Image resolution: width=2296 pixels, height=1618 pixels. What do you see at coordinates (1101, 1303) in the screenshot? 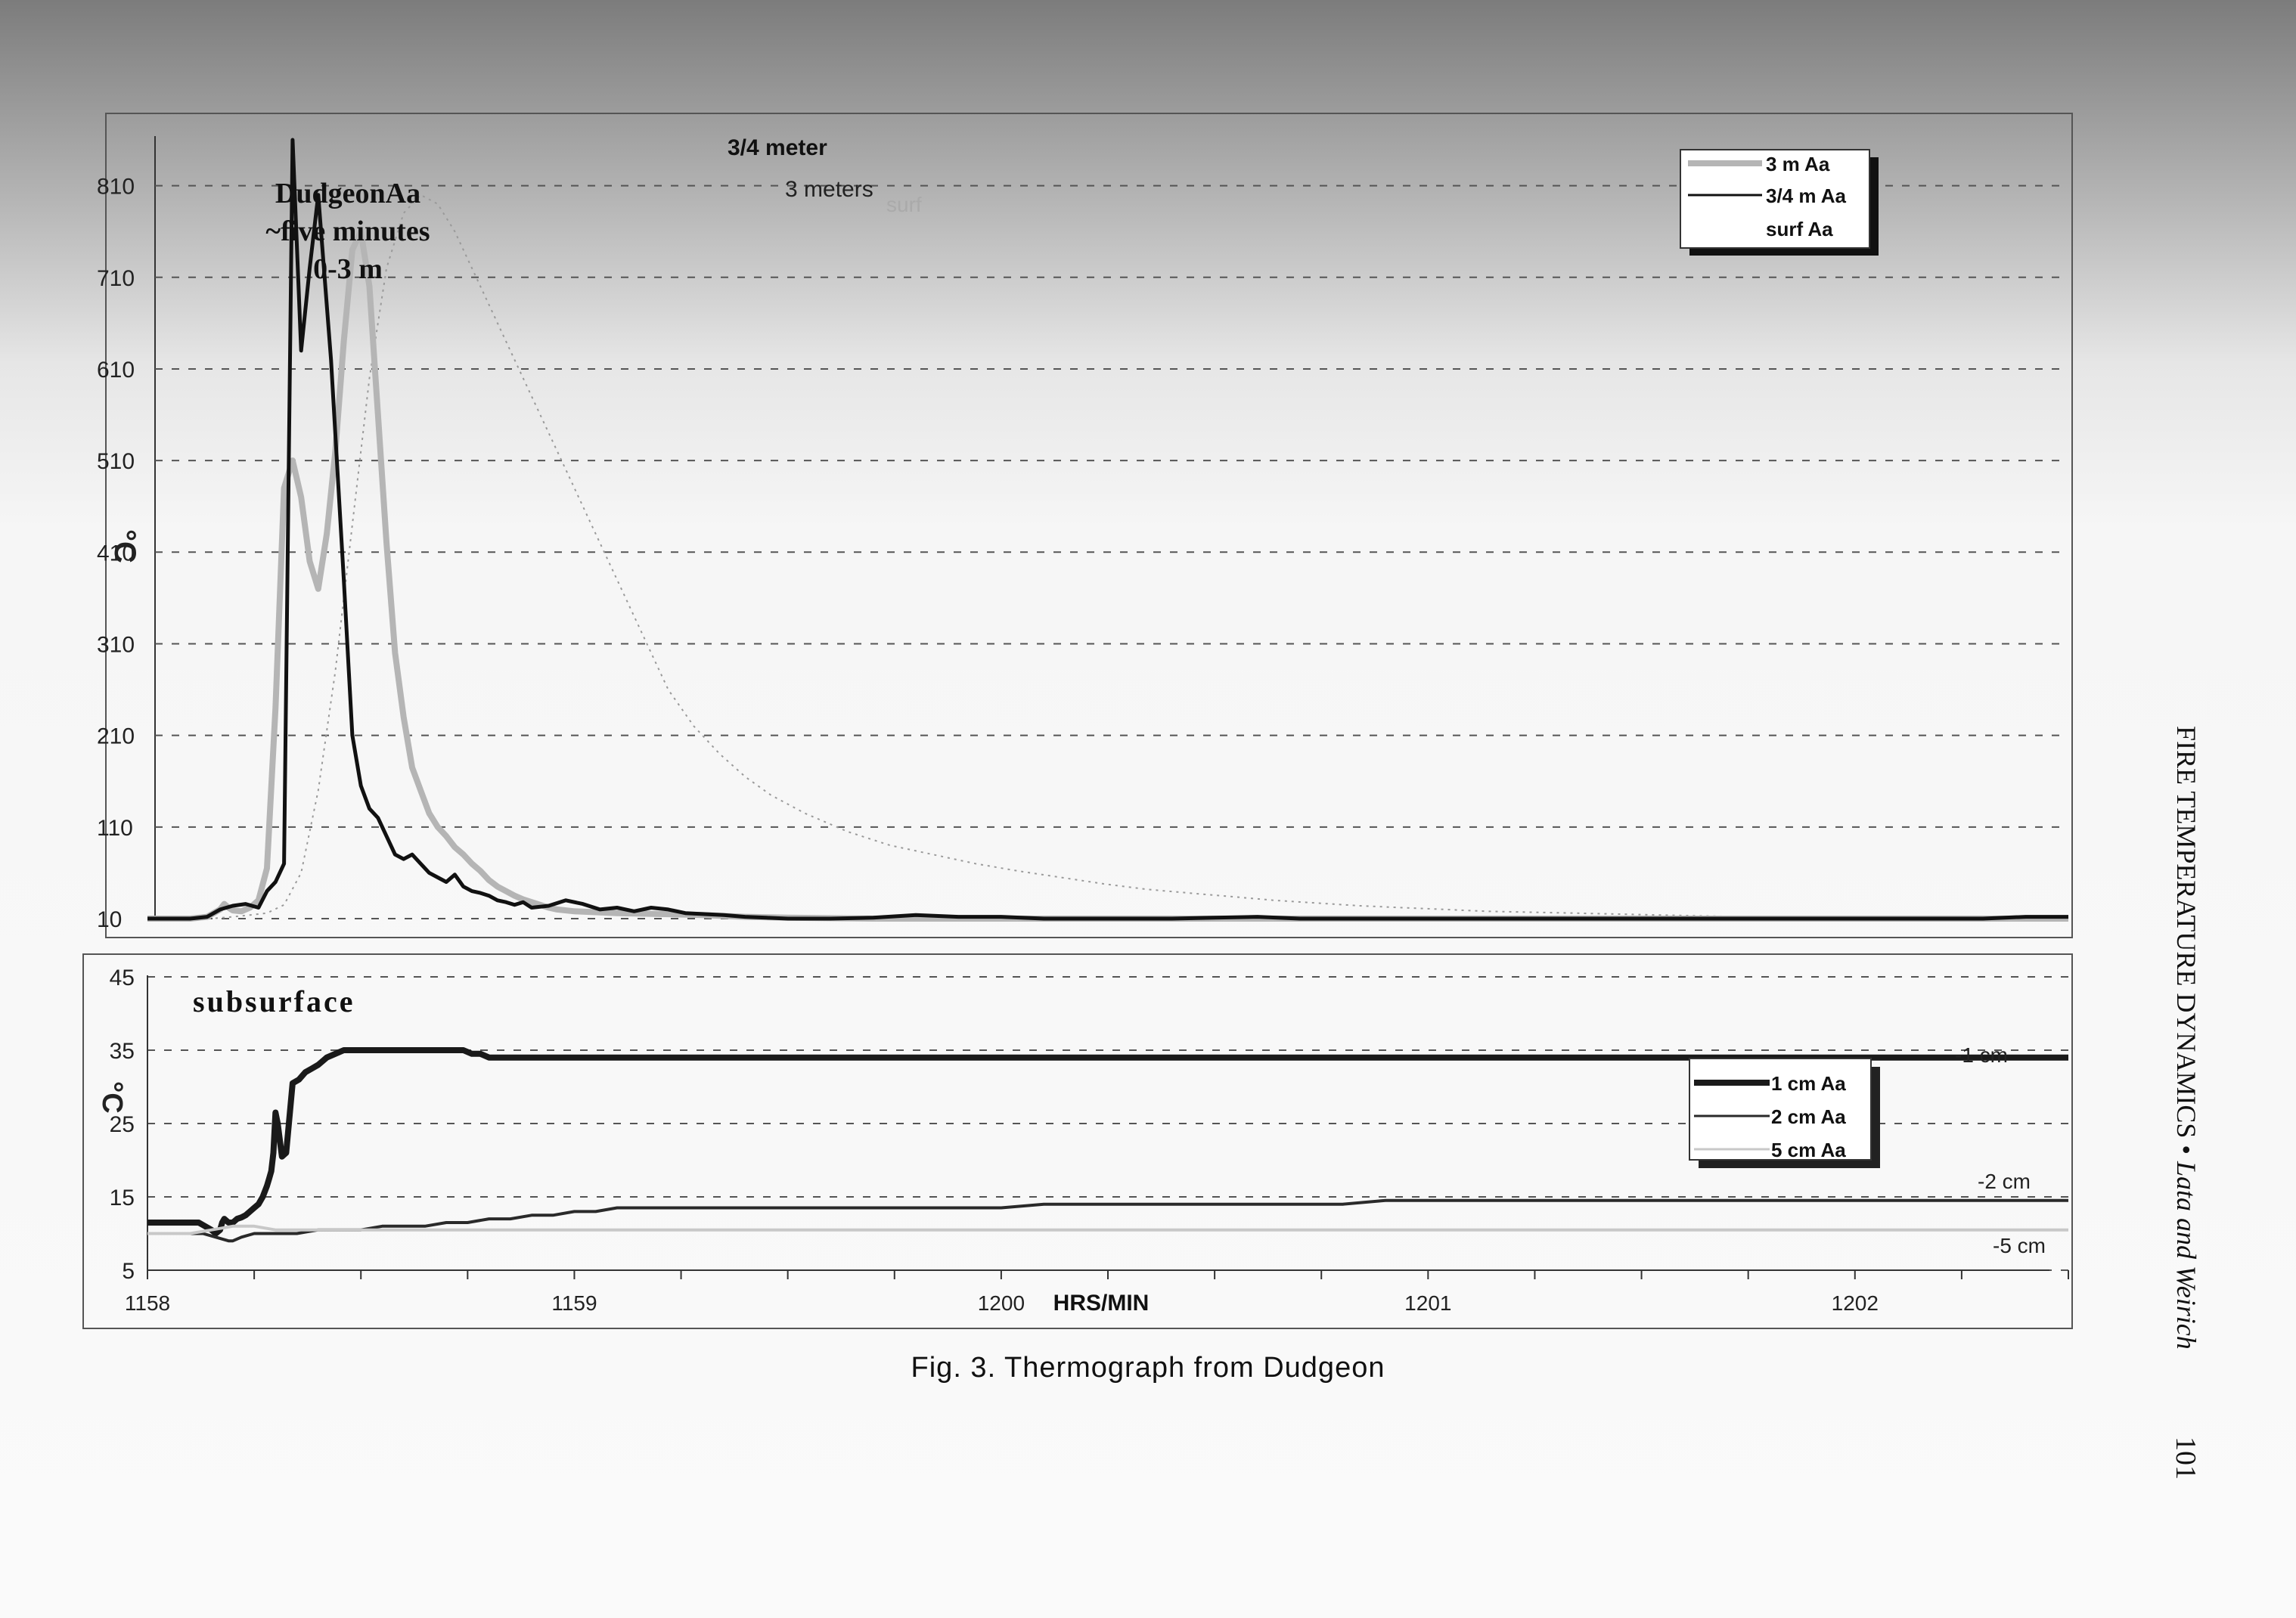
I see `x-axis-label: HRS/MIN` at bounding box center [1101, 1303].